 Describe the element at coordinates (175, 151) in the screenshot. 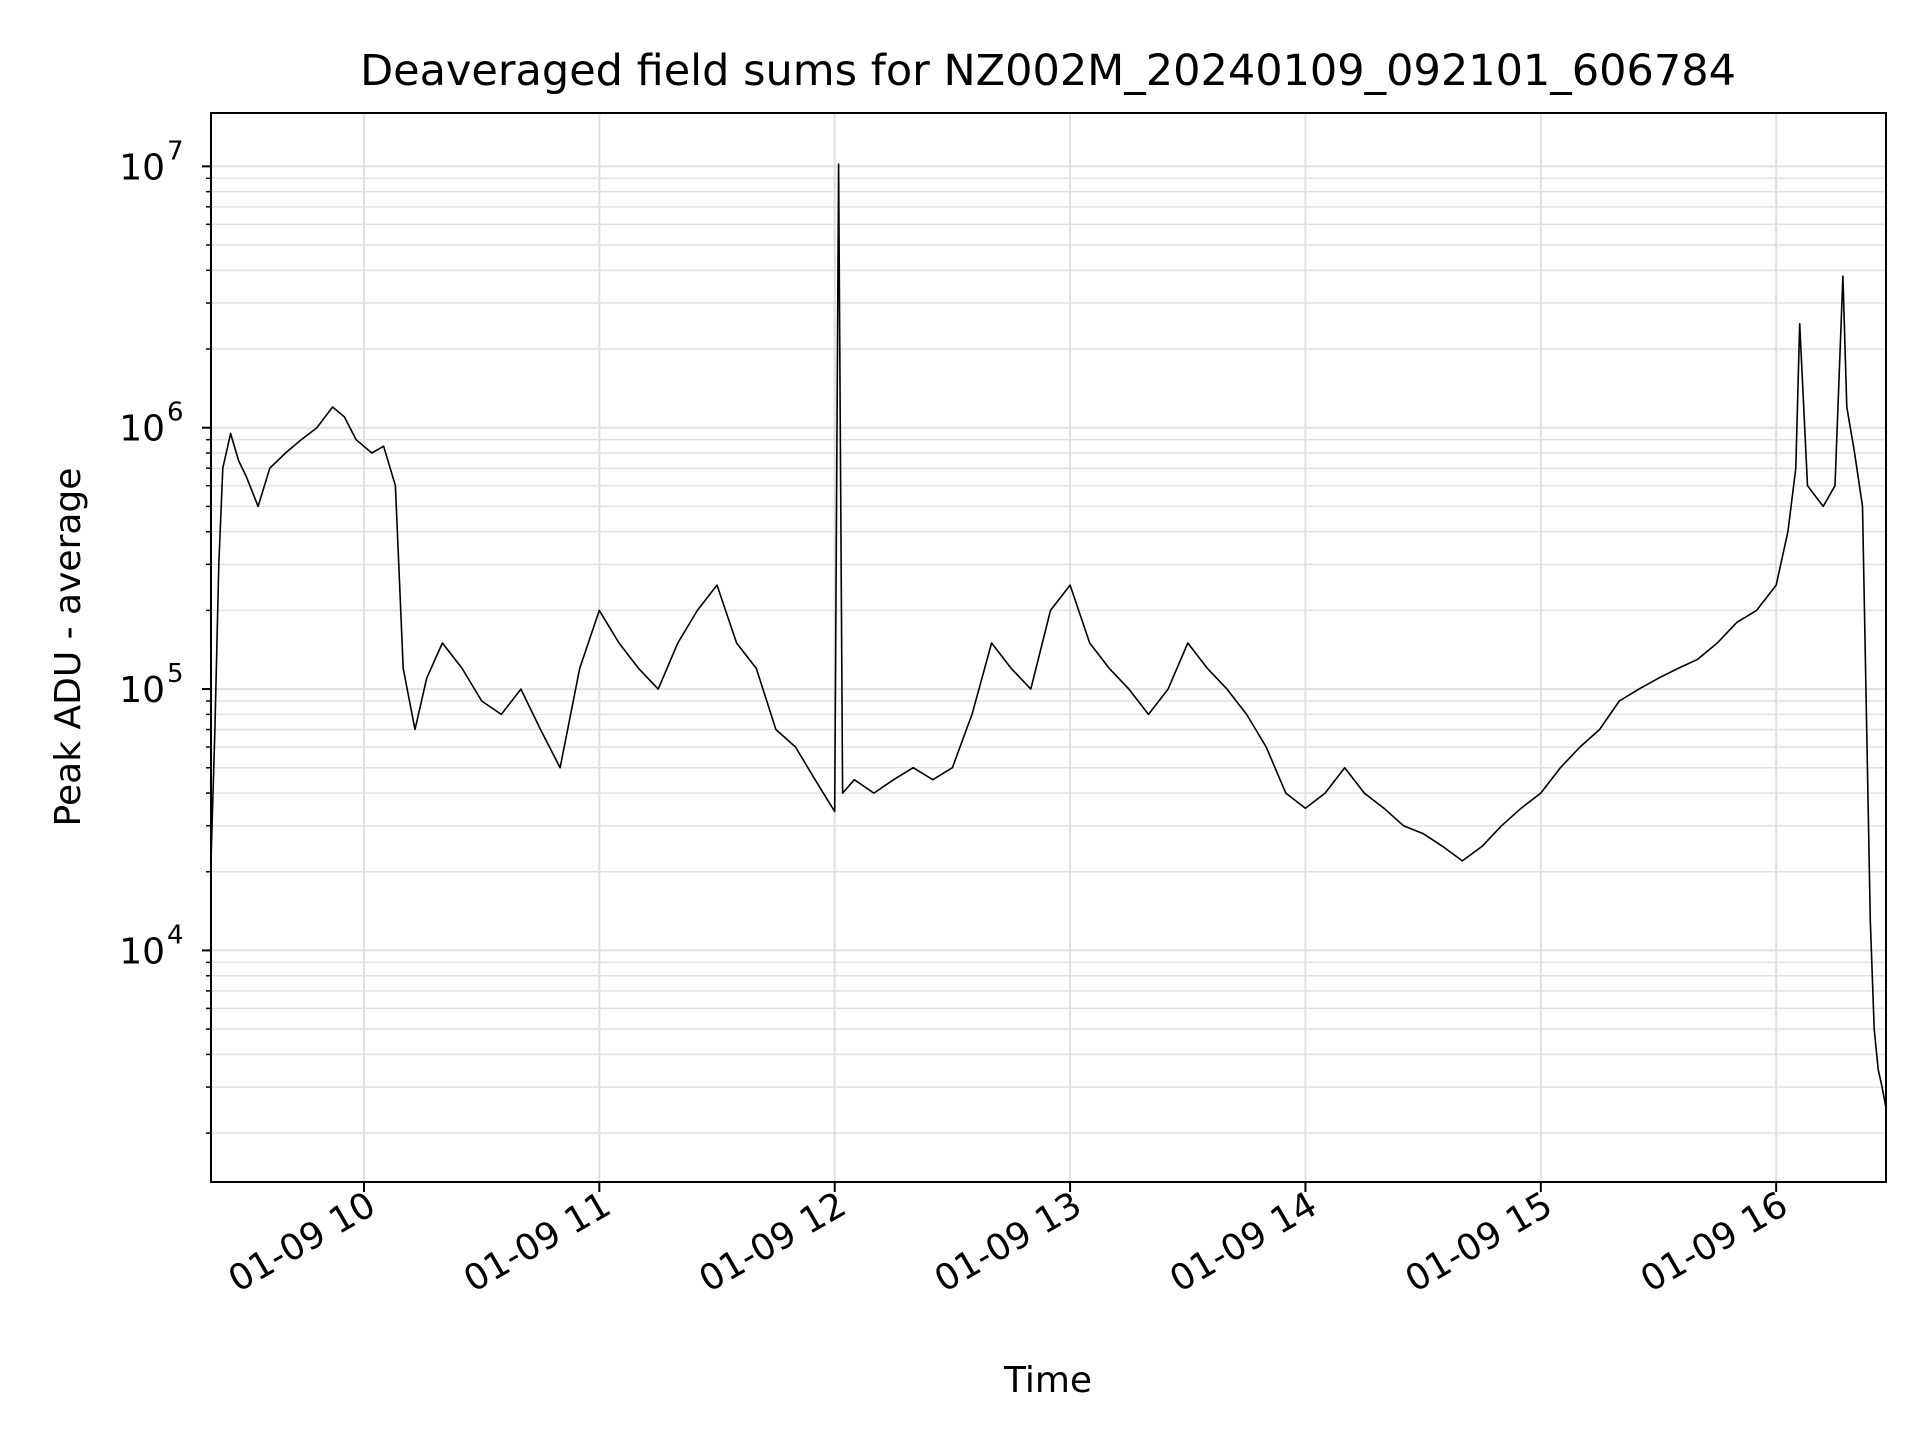

I see `y-tick-label-exponent: 7` at that location.